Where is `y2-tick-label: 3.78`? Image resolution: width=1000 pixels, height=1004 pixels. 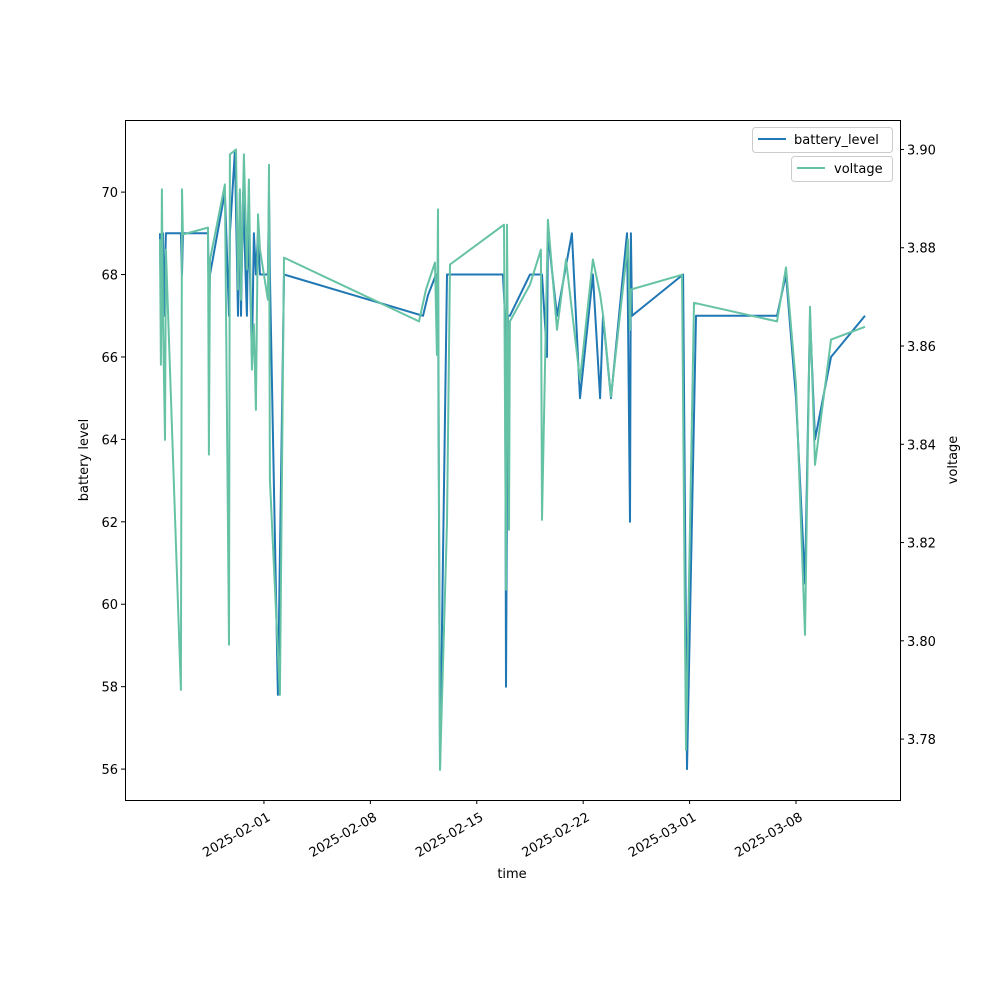
y2-tick-label: 3.78 is located at coordinates (921, 740).